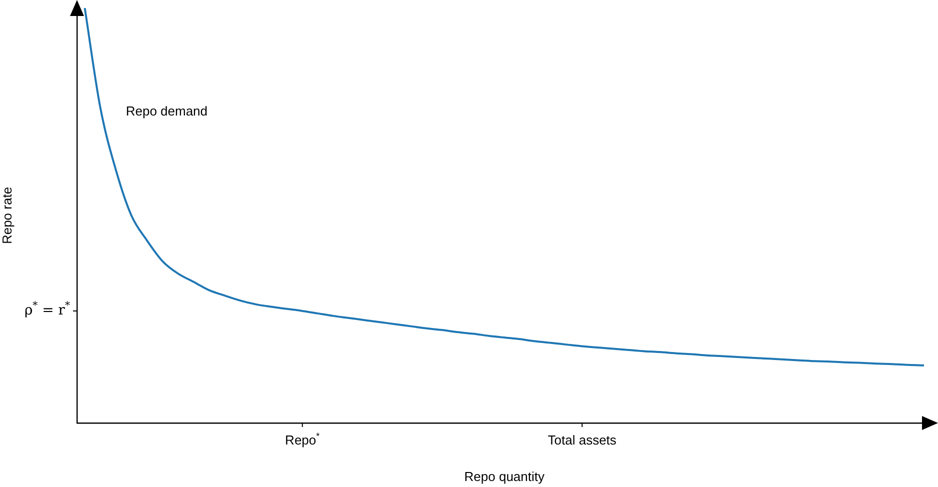 The width and height of the screenshot is (938, 487). I want to click on x-tick-label: Repo*, so click(302, 439).